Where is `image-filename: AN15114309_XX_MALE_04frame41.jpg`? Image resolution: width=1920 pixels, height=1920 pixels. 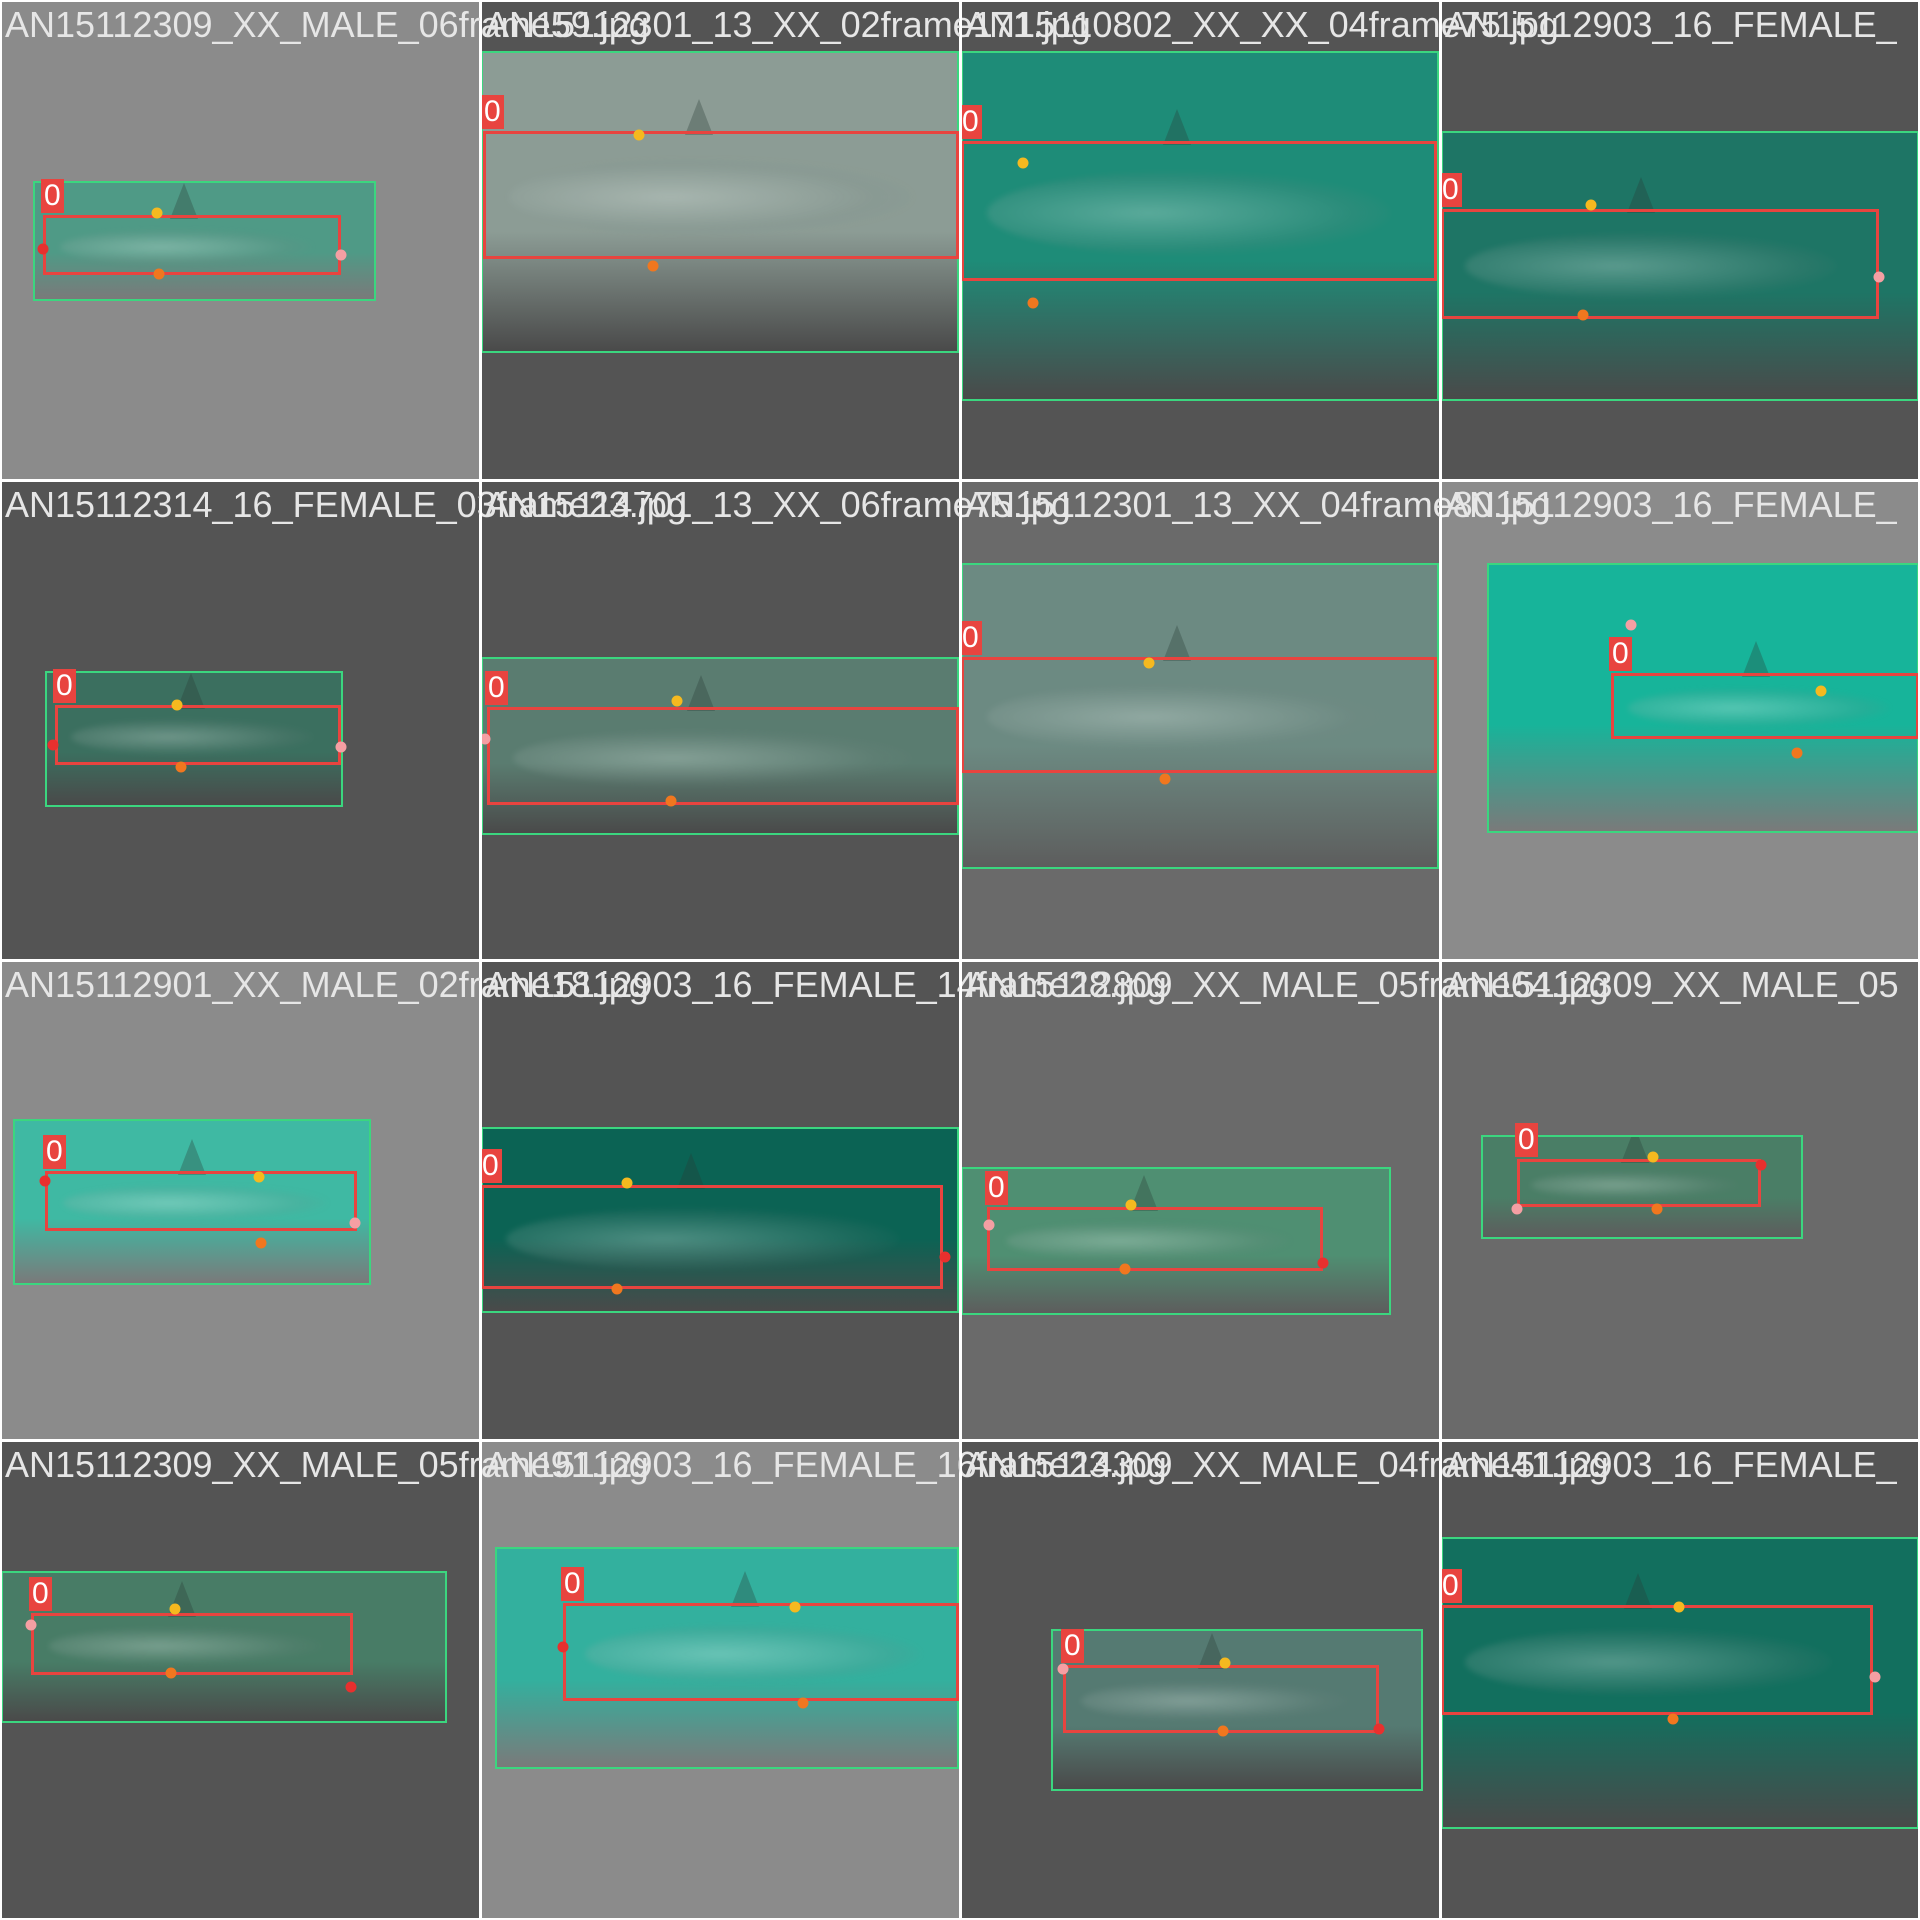 image-filename: AN15114309_XX_MALE_04frame41.jpg is located at coordinates (1287, 1464).